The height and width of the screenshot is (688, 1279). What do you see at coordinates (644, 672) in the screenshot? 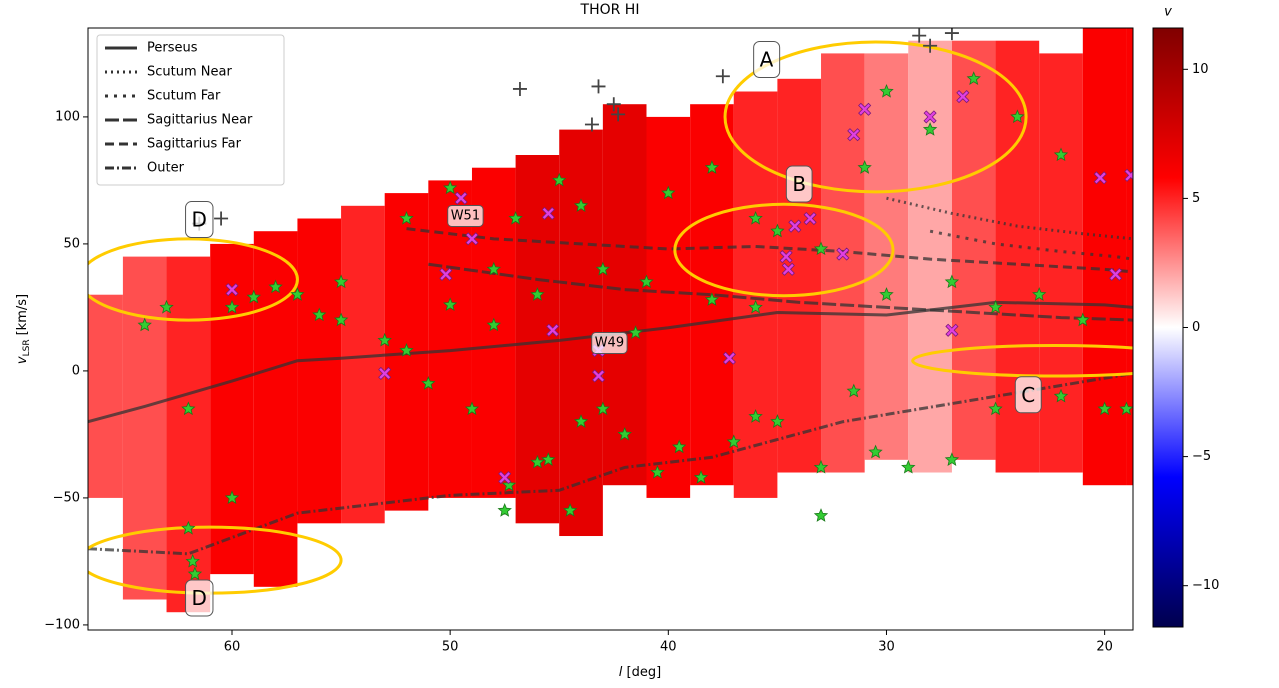
I see `x-label-unit: [deg]` at bounding box center [644, 672].